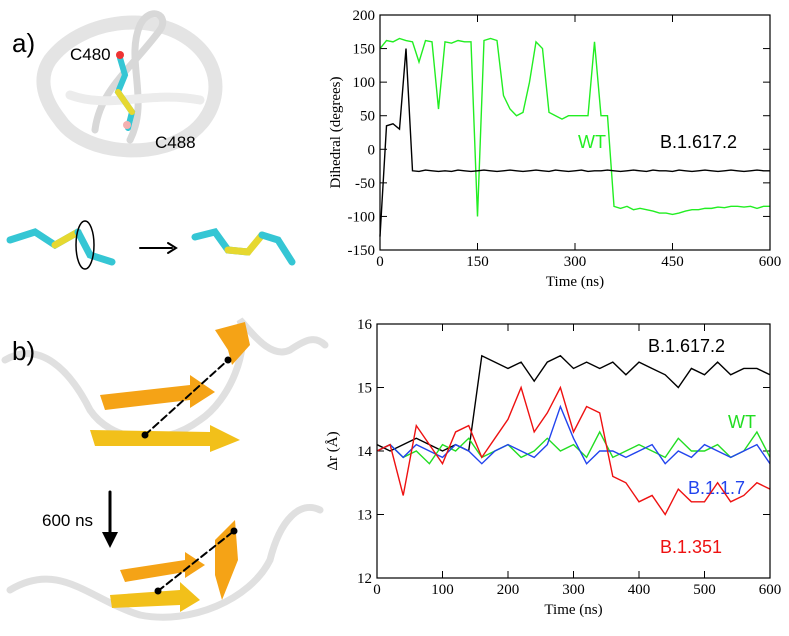 This screenshot has height=636, width=789. I want to click on series-label: B.1.351, so click(691, 547).